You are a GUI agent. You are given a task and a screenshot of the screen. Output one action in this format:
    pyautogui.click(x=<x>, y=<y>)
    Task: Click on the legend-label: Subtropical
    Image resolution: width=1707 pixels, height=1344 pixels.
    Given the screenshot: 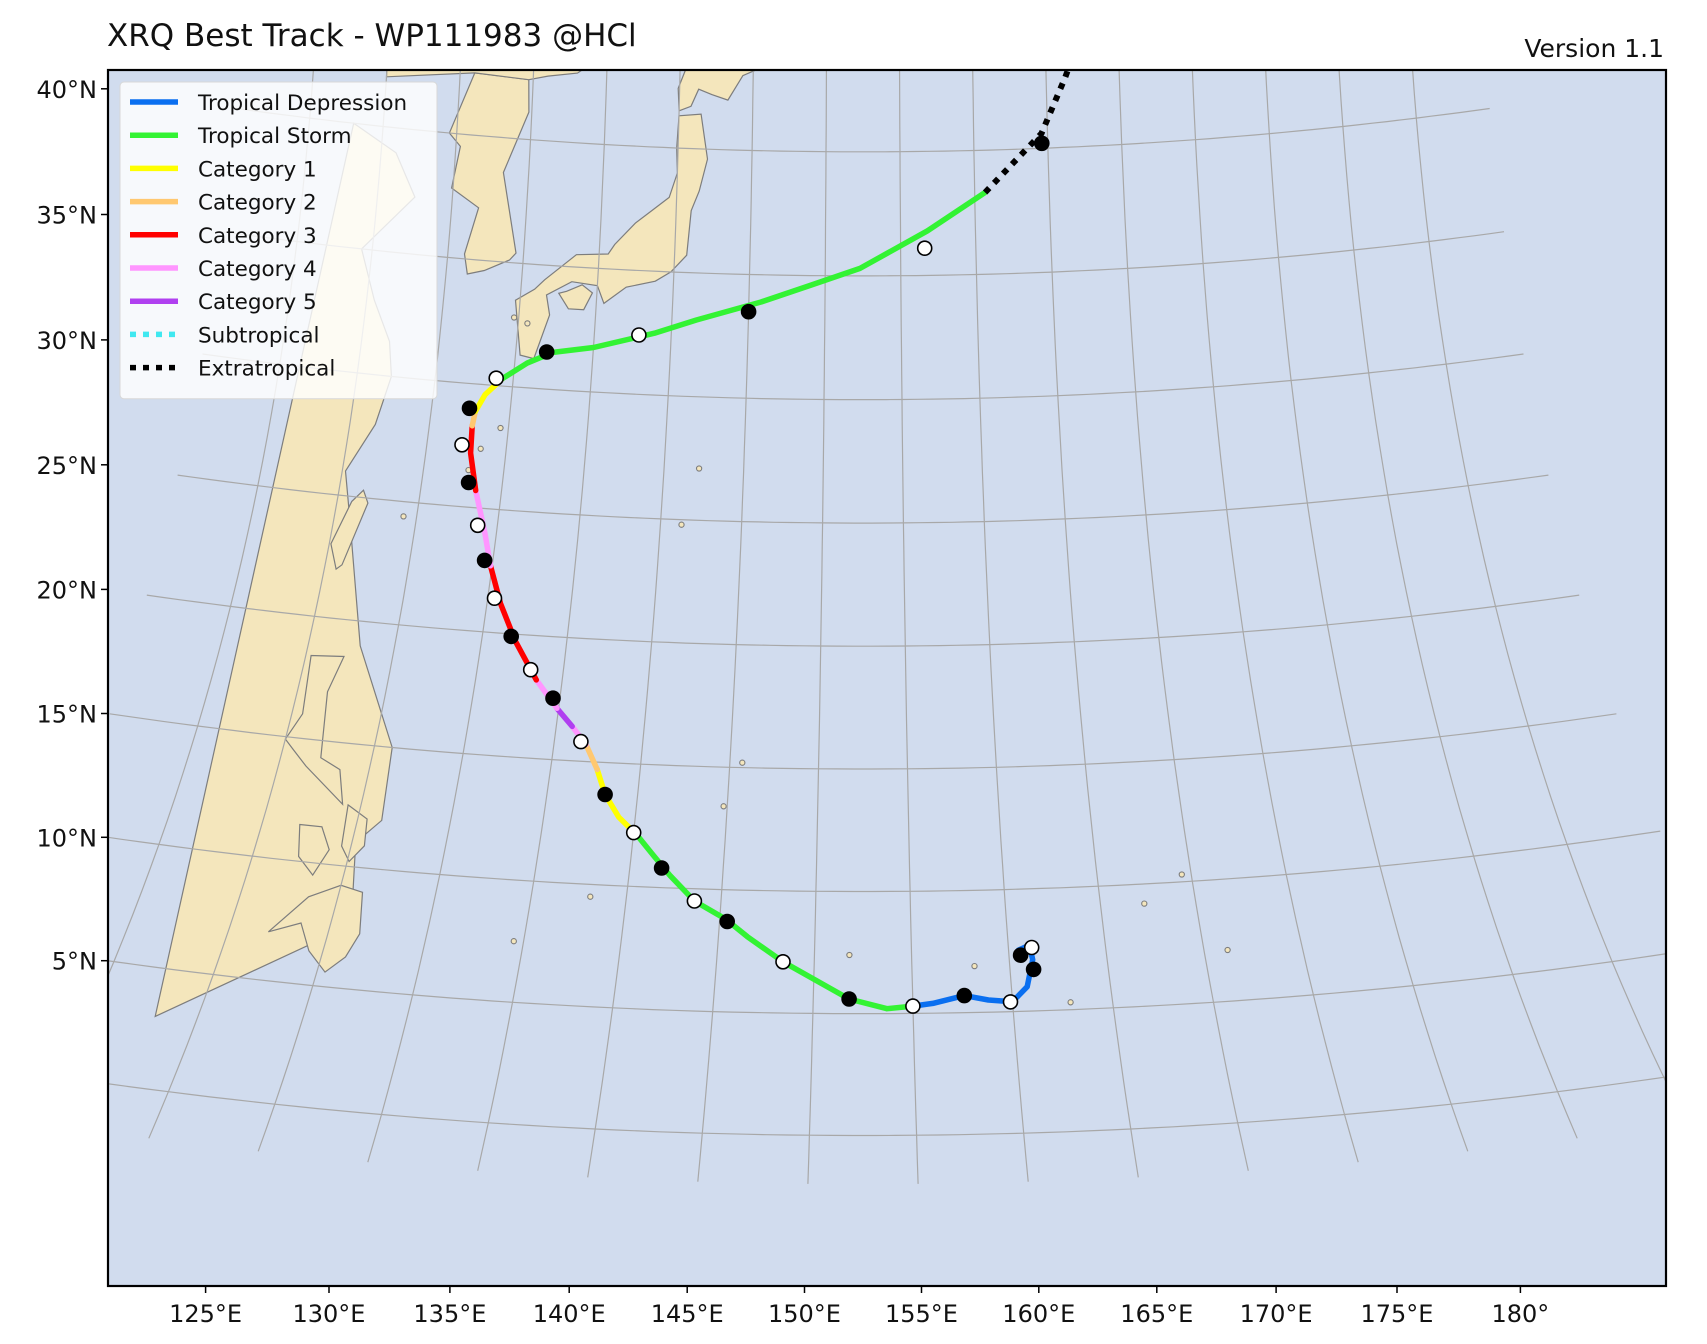 What is the action you would take?
    pyautogui.click(x=258, y=335)
    